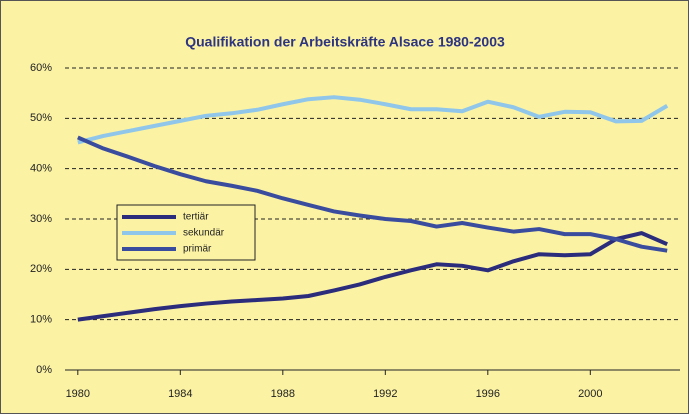 This screenshot has width=689, height=414. I want to click on y-tick-label: 60%, so click(41, 68).